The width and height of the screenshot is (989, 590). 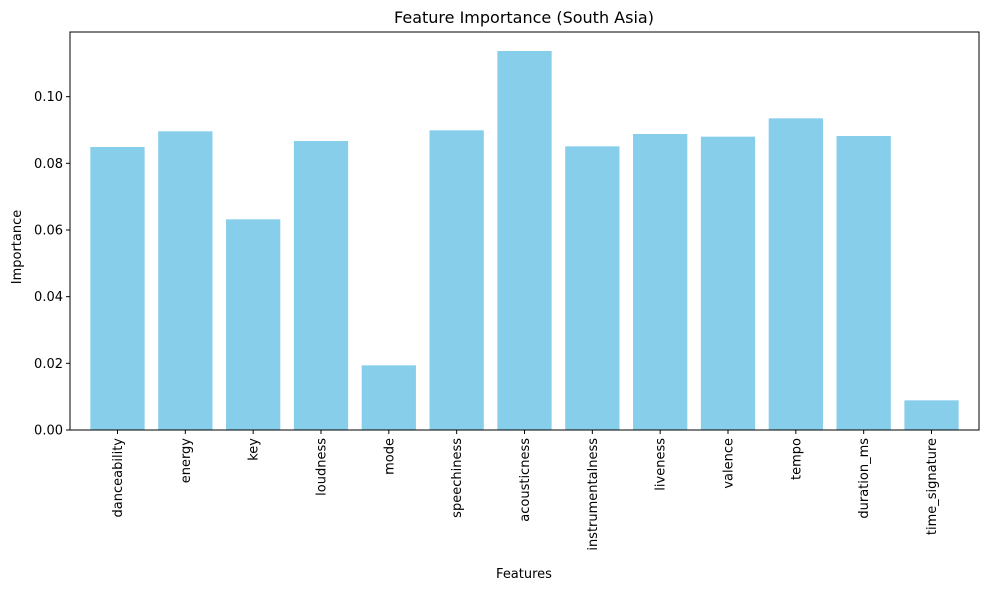 What do you see at coordinates (48, 431) in the screenshot?
I see `y-tick-label: 0.00` at bounding box center [48, 431].